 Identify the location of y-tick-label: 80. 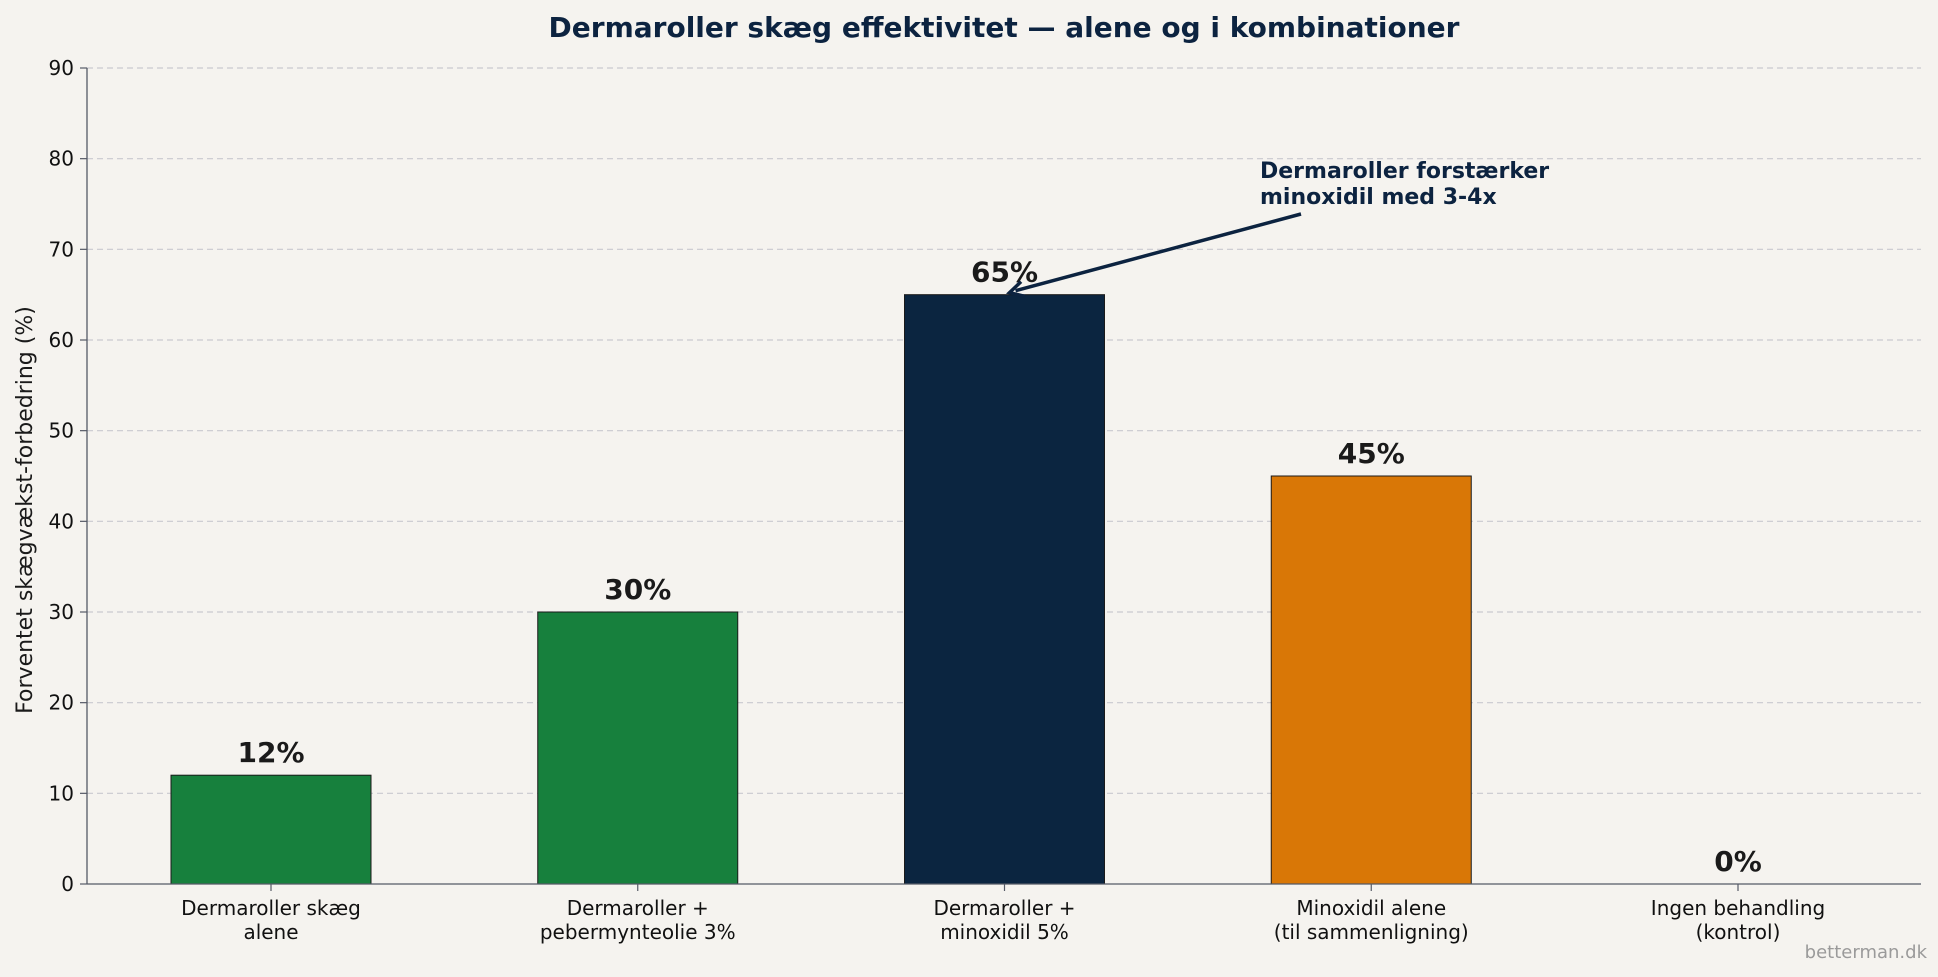
(61, 159).